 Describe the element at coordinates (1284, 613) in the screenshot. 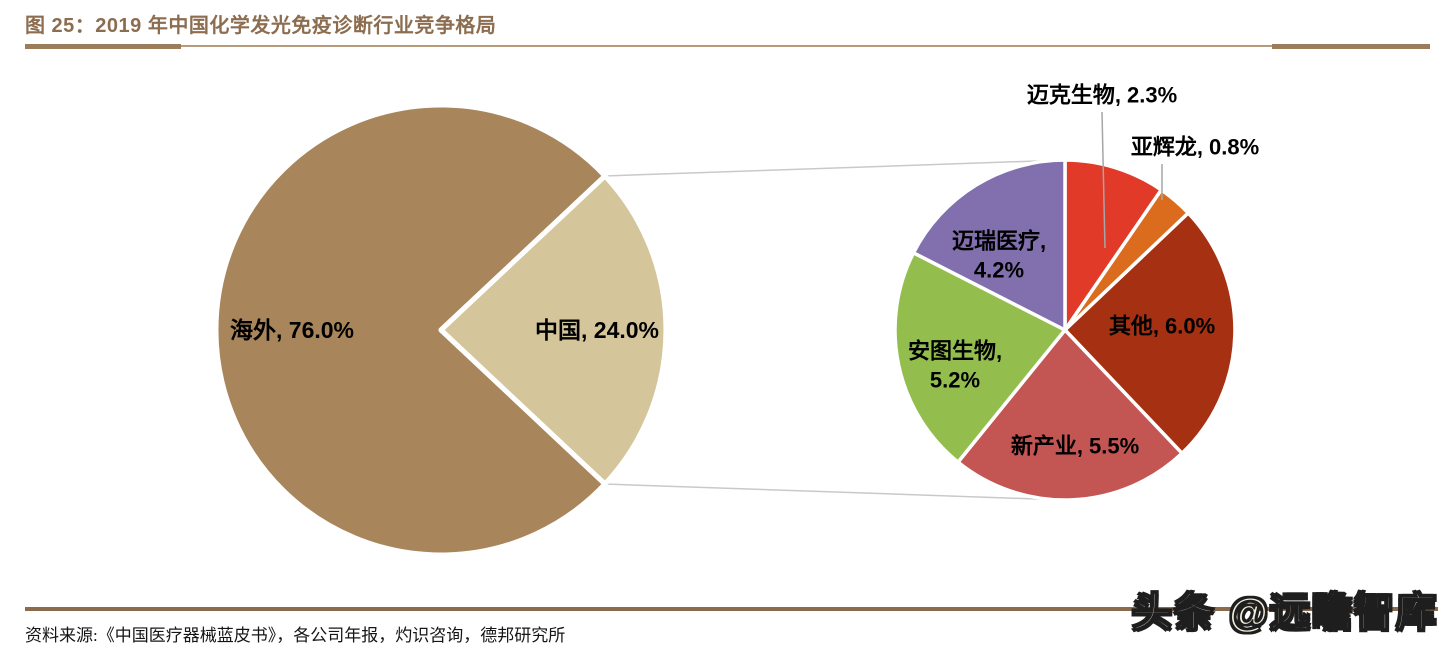

I see `watermark-text: 头条 @远瞻智库` at that location.